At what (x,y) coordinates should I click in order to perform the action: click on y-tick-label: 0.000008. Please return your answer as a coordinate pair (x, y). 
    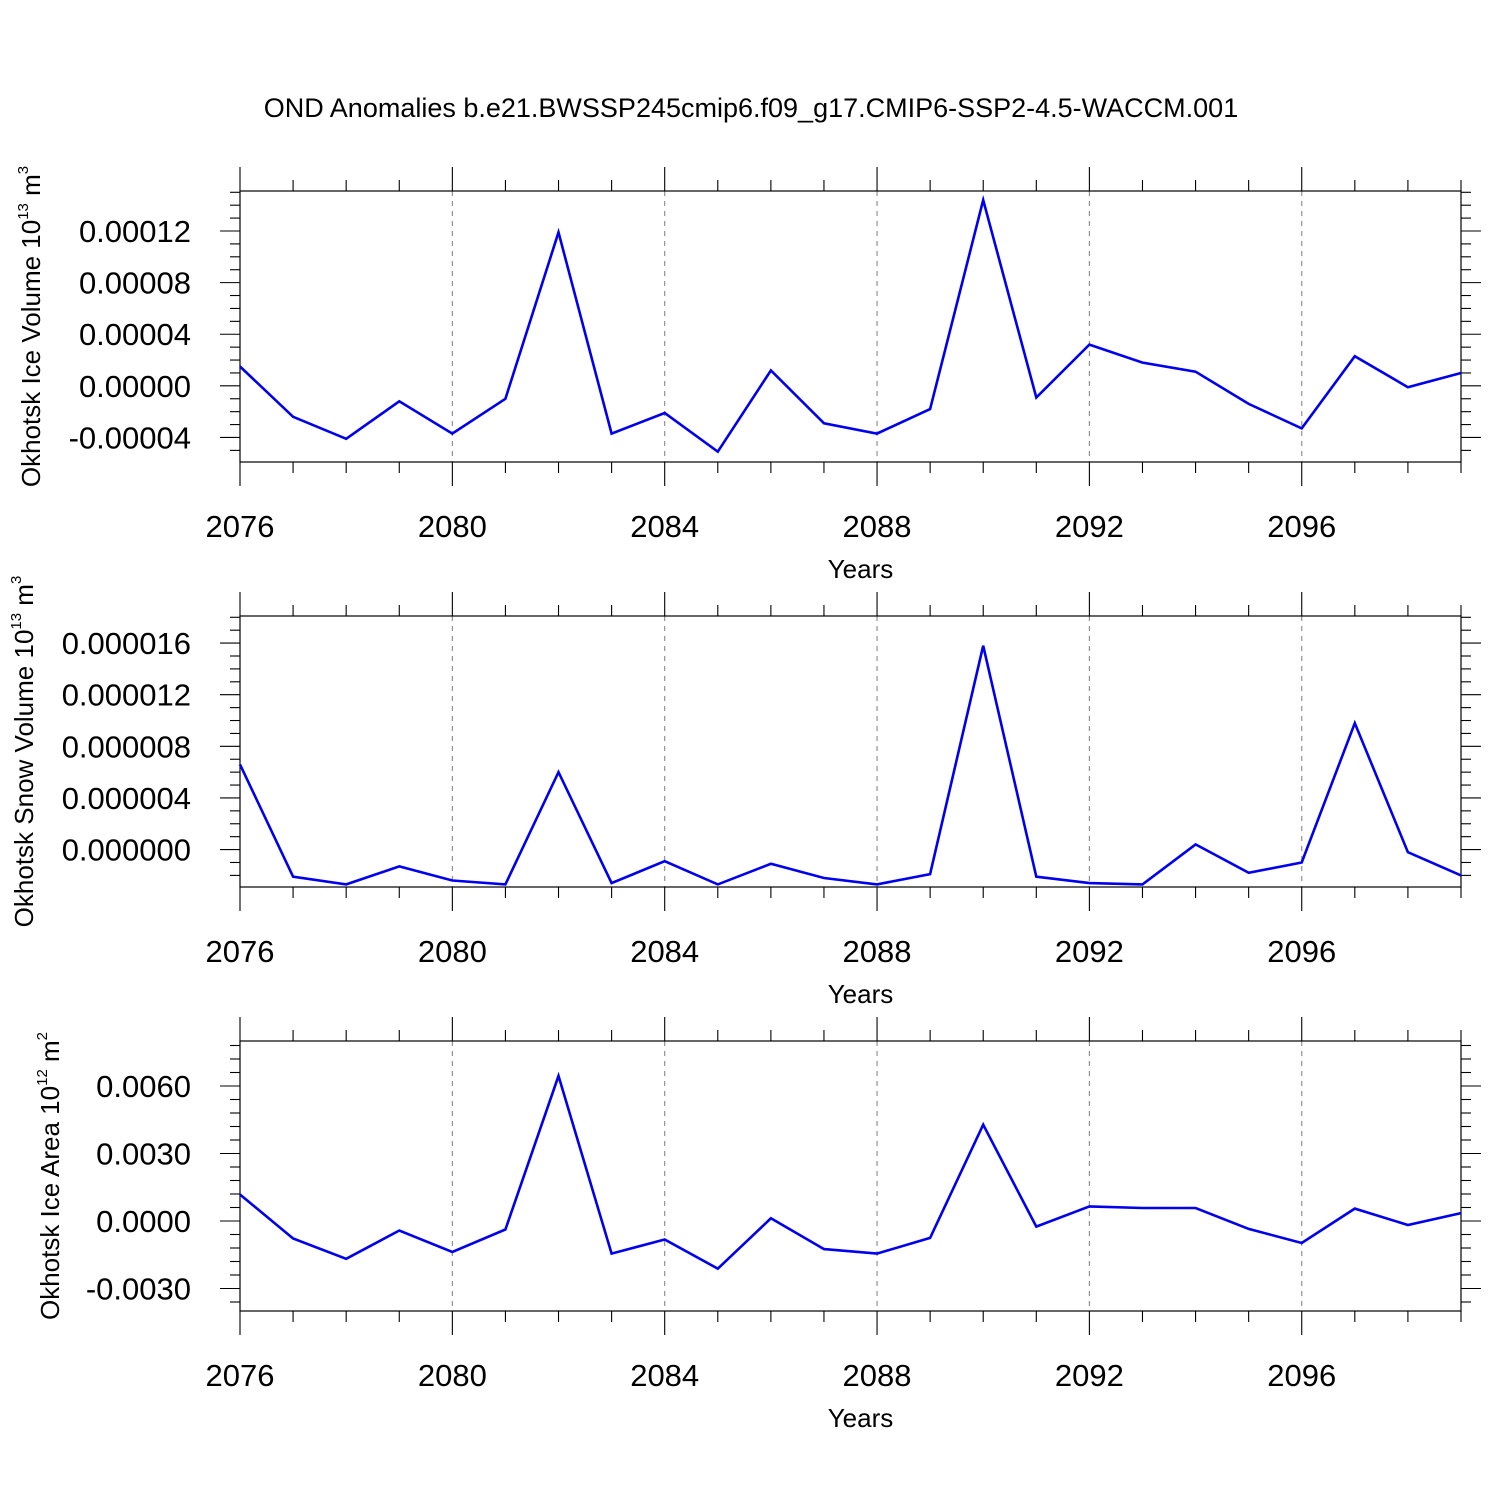
    Looking at the image, I should click on (126, 746).